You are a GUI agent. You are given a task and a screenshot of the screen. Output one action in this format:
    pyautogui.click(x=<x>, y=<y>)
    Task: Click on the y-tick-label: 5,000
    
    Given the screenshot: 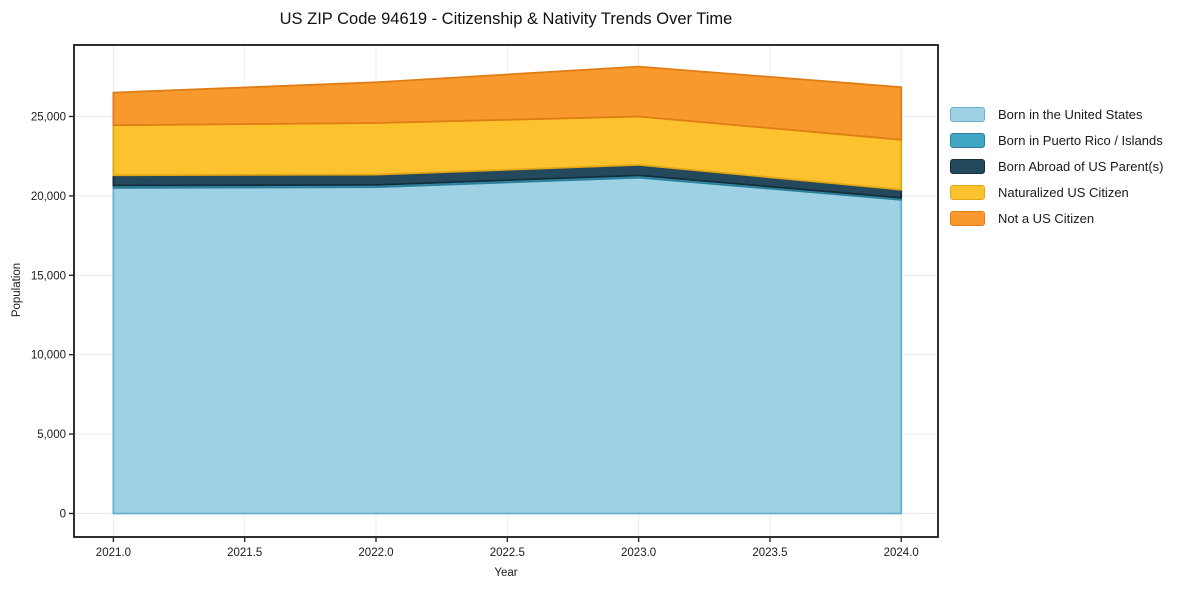 What is the action you would take?
    pyautogui.click(x=51, y=435)
    